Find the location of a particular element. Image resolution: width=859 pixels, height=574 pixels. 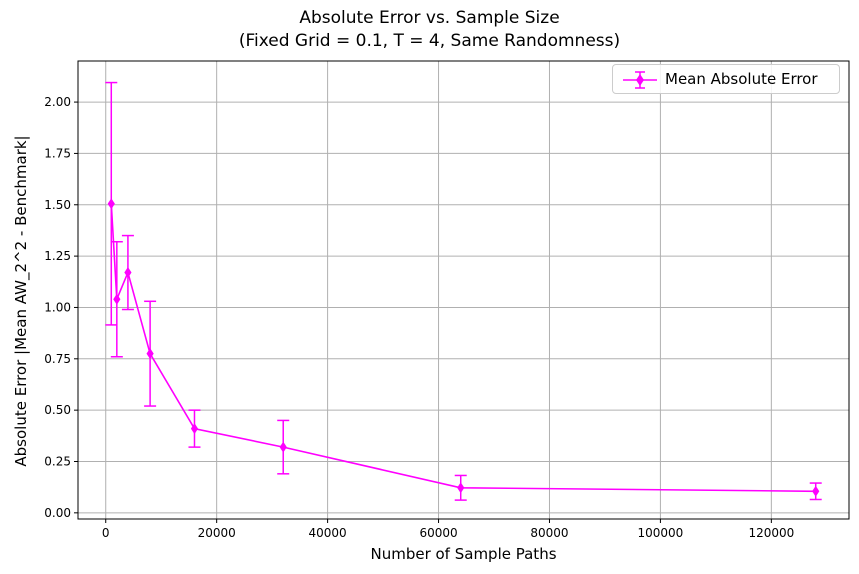

y-tick-label: 1.00 is located at coordinates (57, 307).